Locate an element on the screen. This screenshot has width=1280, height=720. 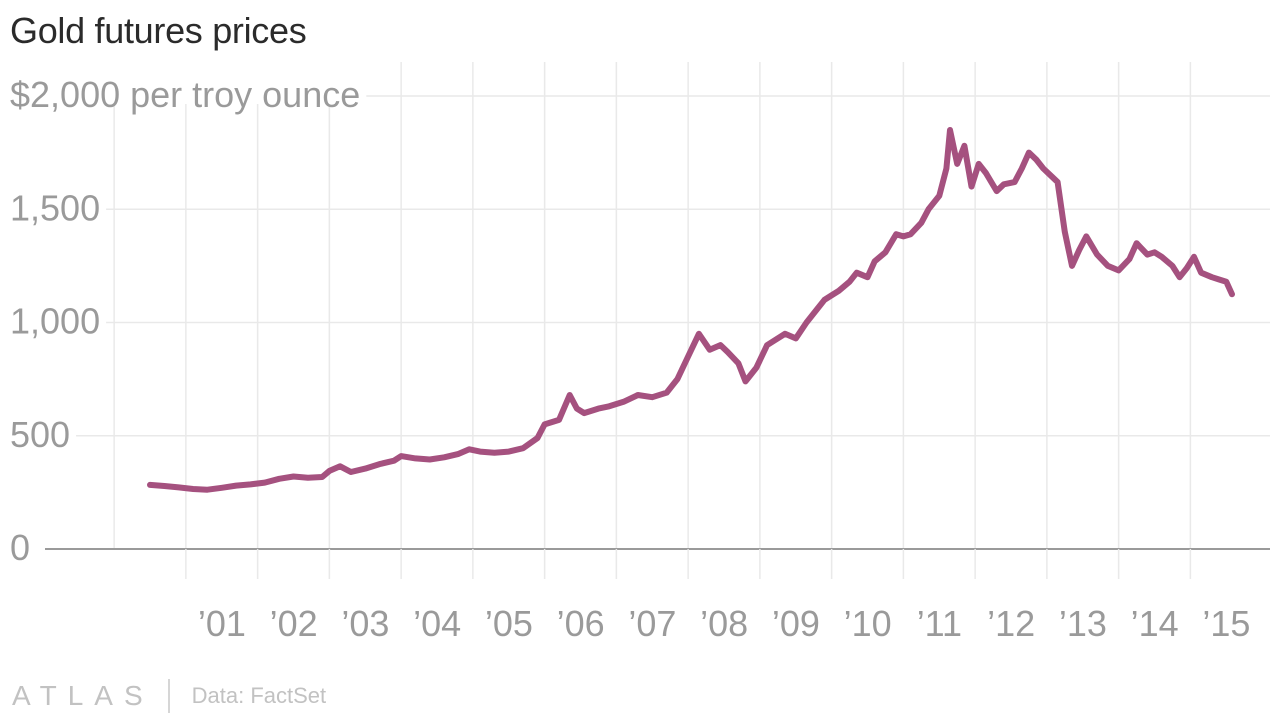
x-tick-label: ’15 is located at coordinates (1226, 623).